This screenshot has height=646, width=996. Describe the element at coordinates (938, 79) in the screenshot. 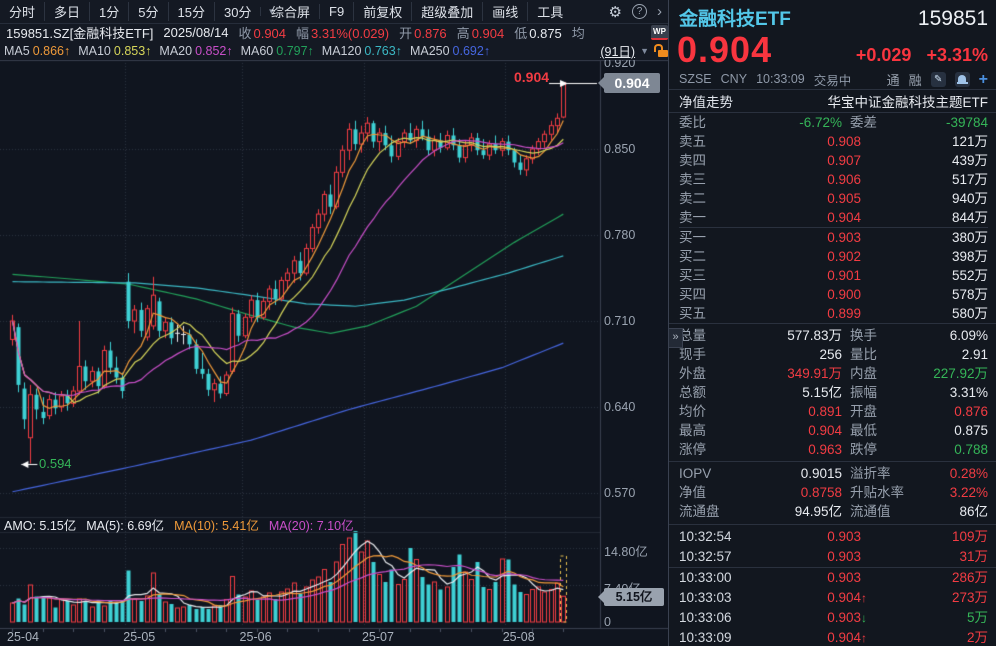

I see `edit-icon: ✎` at that location.